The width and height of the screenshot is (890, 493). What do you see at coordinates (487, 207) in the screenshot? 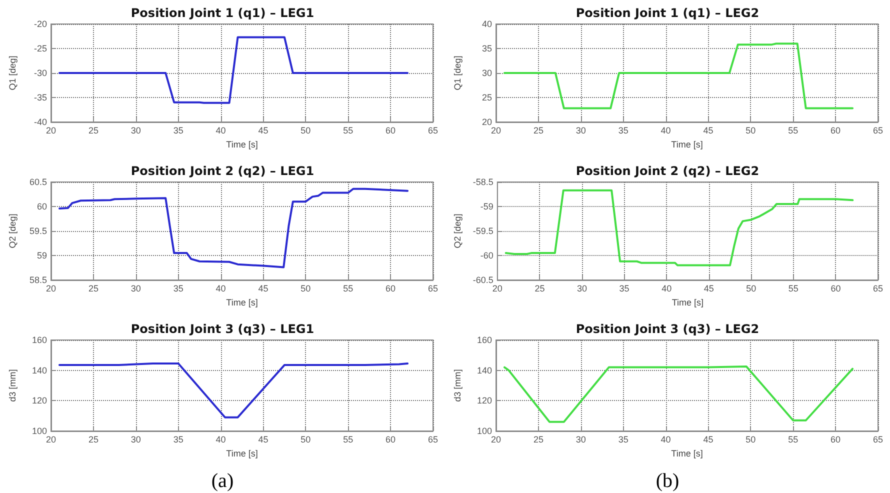
I see `y-tick-label: -59` at bounding box center [487, 207].